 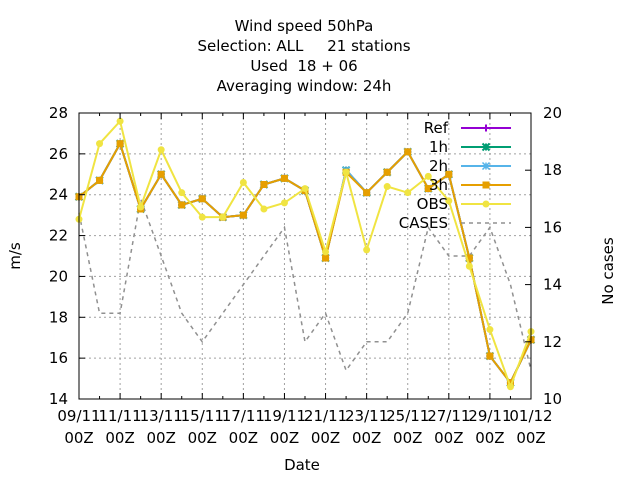 What do you see at coordinates (58, 154) in the screenshot?
I see `y-tick-label: 26` at bounding box center [58, 154].